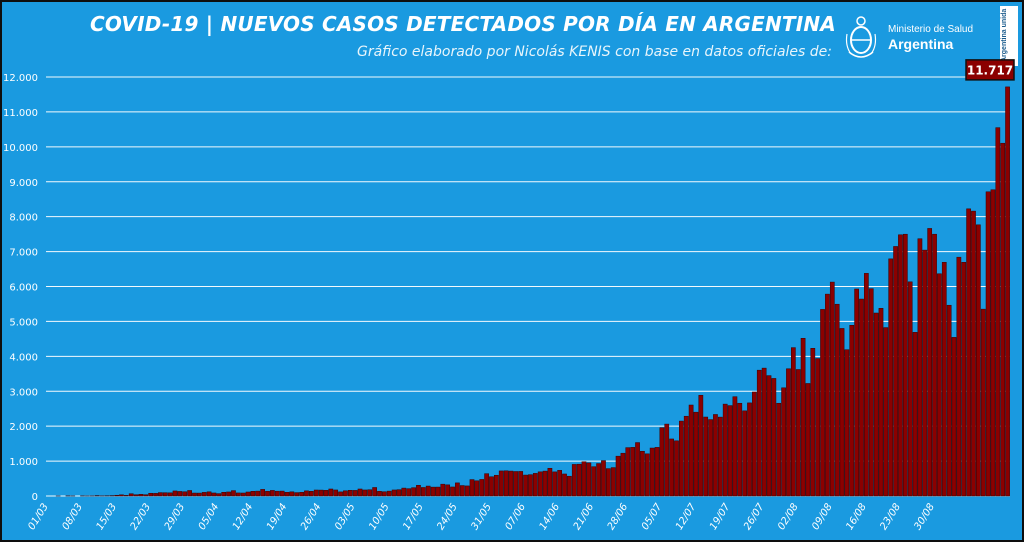  I want to click on y-tick-label: 4.000, so click(23, 357).